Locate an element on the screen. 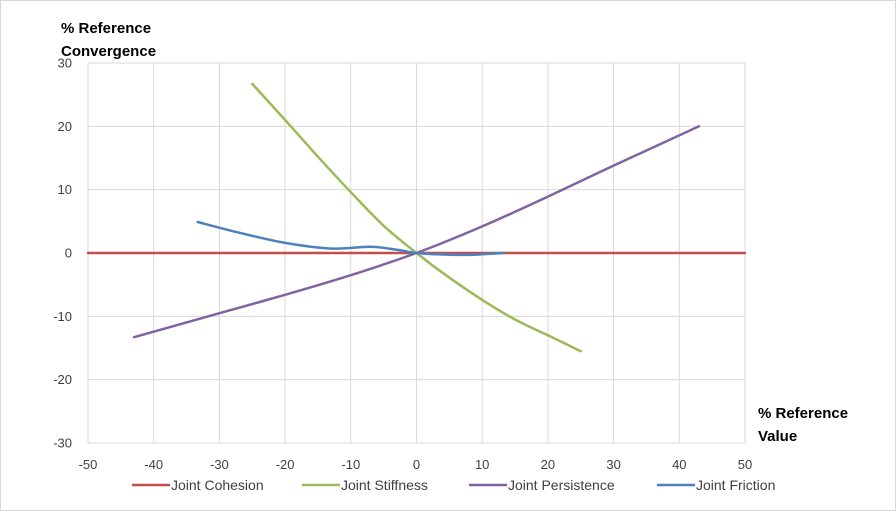  x-tick-label: -10 is located at coordinates (350, 464).